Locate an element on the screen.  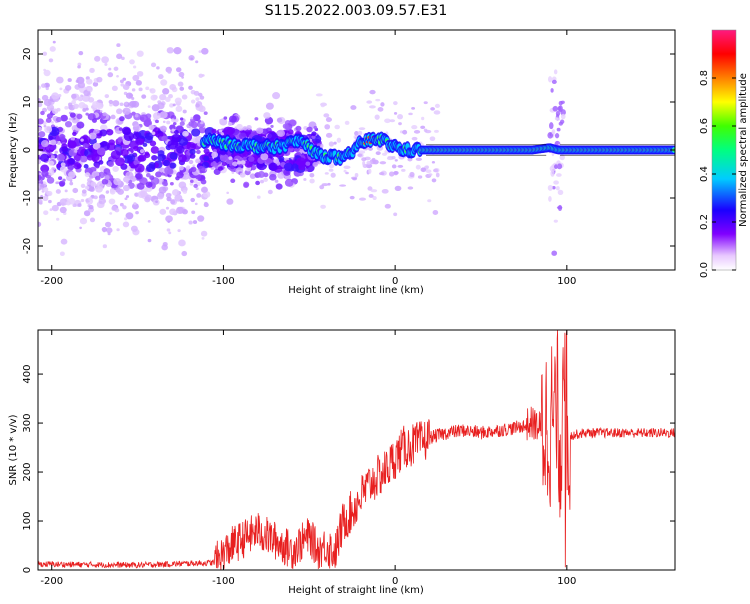
spectrogram-x-tick-label: -200 is located at coordinates (51, 281).